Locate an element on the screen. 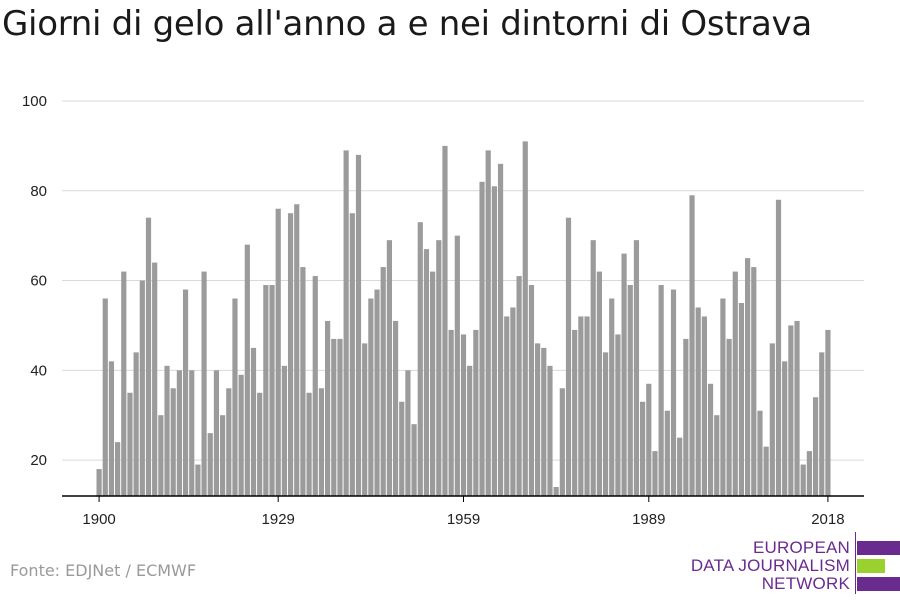 This screenshot has height=600, width=900. bar-2001 is located at coordinates (723, 397).